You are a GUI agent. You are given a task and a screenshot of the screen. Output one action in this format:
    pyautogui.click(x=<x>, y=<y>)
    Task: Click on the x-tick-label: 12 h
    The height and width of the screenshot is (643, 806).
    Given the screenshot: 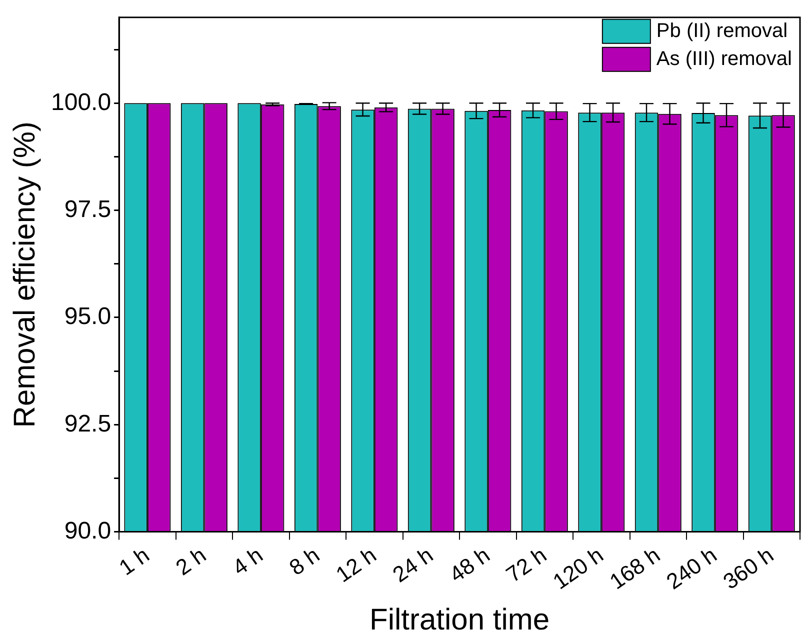 What is the action you would take?
    pyautogui.click(x=356, y=565)
    